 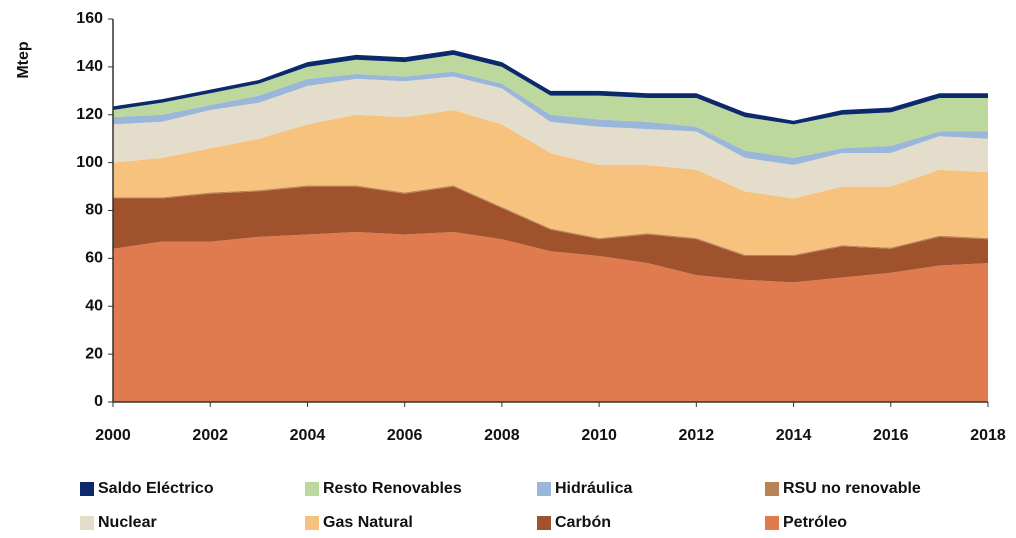 What do you see at coordinates (113, 435) in the screenshot?
I see `x-tick-label: 2000` at bounding box center [113, 435].